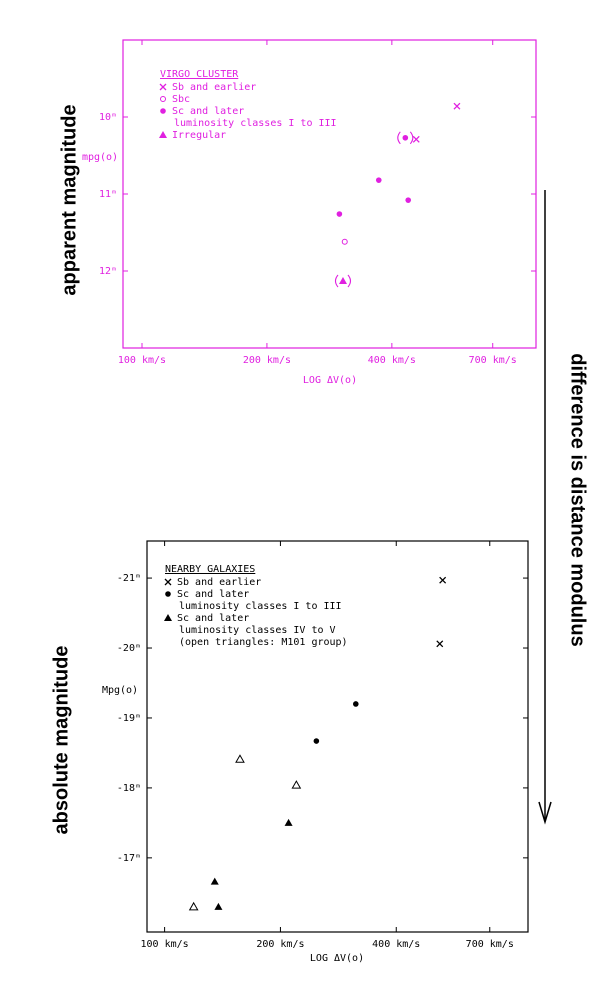 Image resolution: width=612 pixels, height=996 pixels. I want to click on y-tick-label: -21ᵐ, so click(129, 578).